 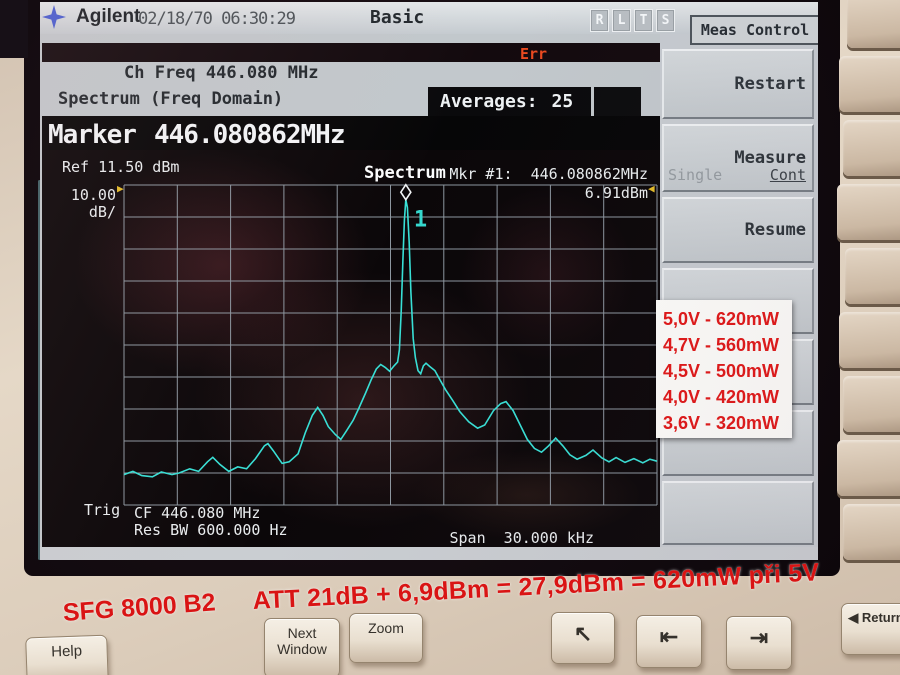 What do you see at coordinates (351, 53) in the screenshot?
I see `status-message-bar: Err` at bounding box center [351, 53].